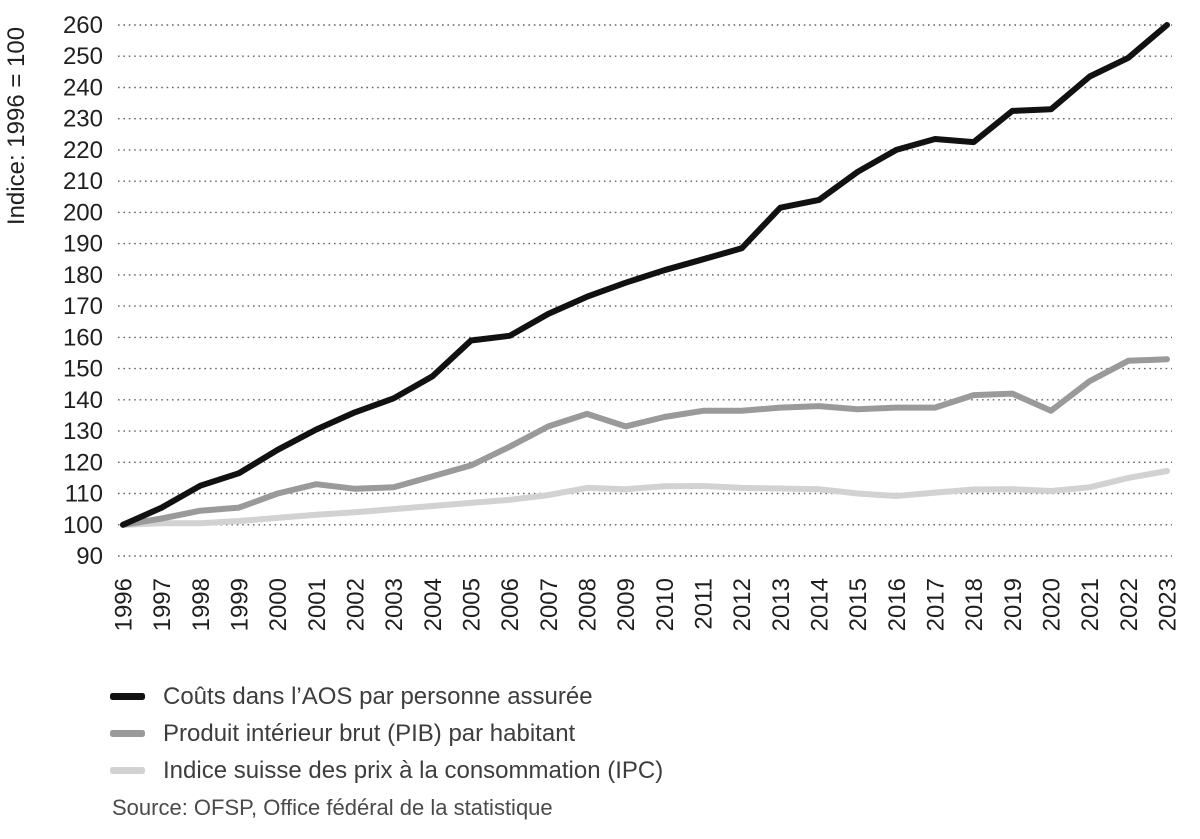 This screenshot has height=839, width=1200. I want to click on y-tick-label: 90, so click(89, 556).